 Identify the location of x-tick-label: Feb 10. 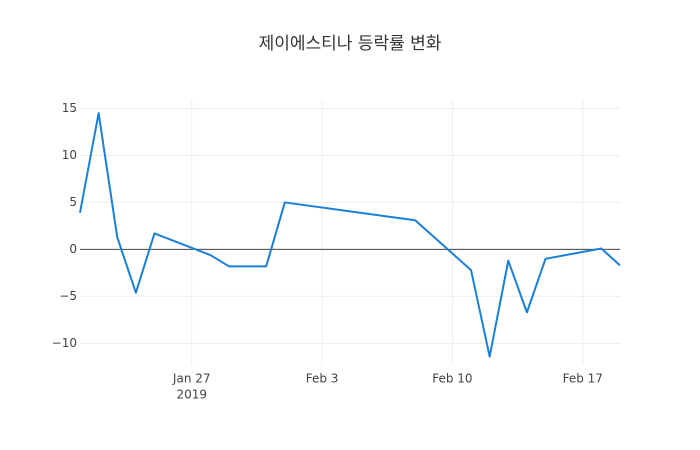
(452, 379).